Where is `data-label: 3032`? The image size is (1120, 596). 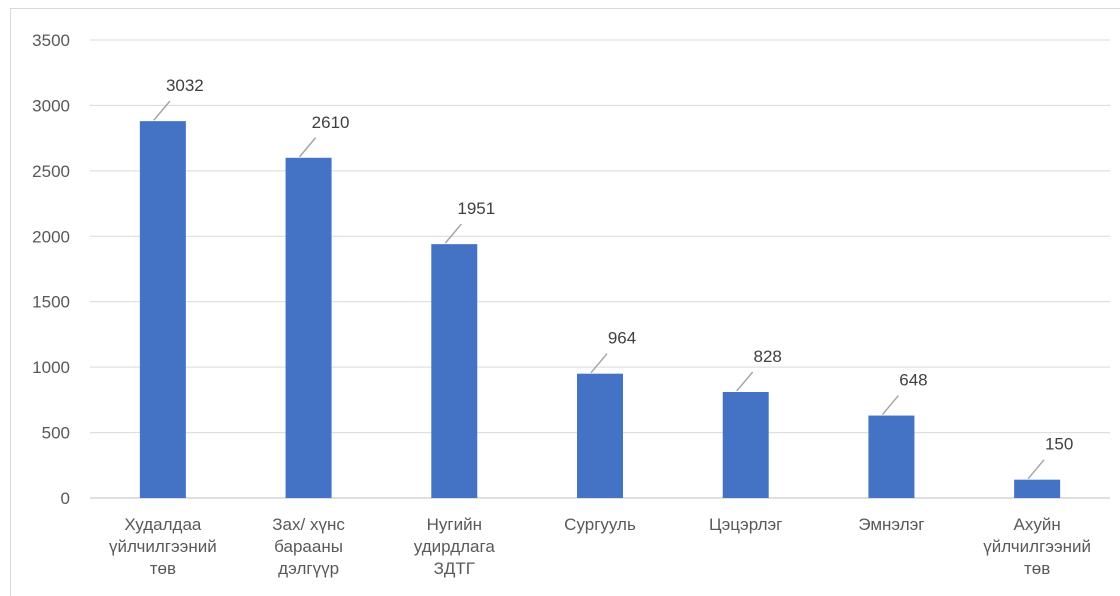
data-label: 3032 is located at coordinates (185, 85).